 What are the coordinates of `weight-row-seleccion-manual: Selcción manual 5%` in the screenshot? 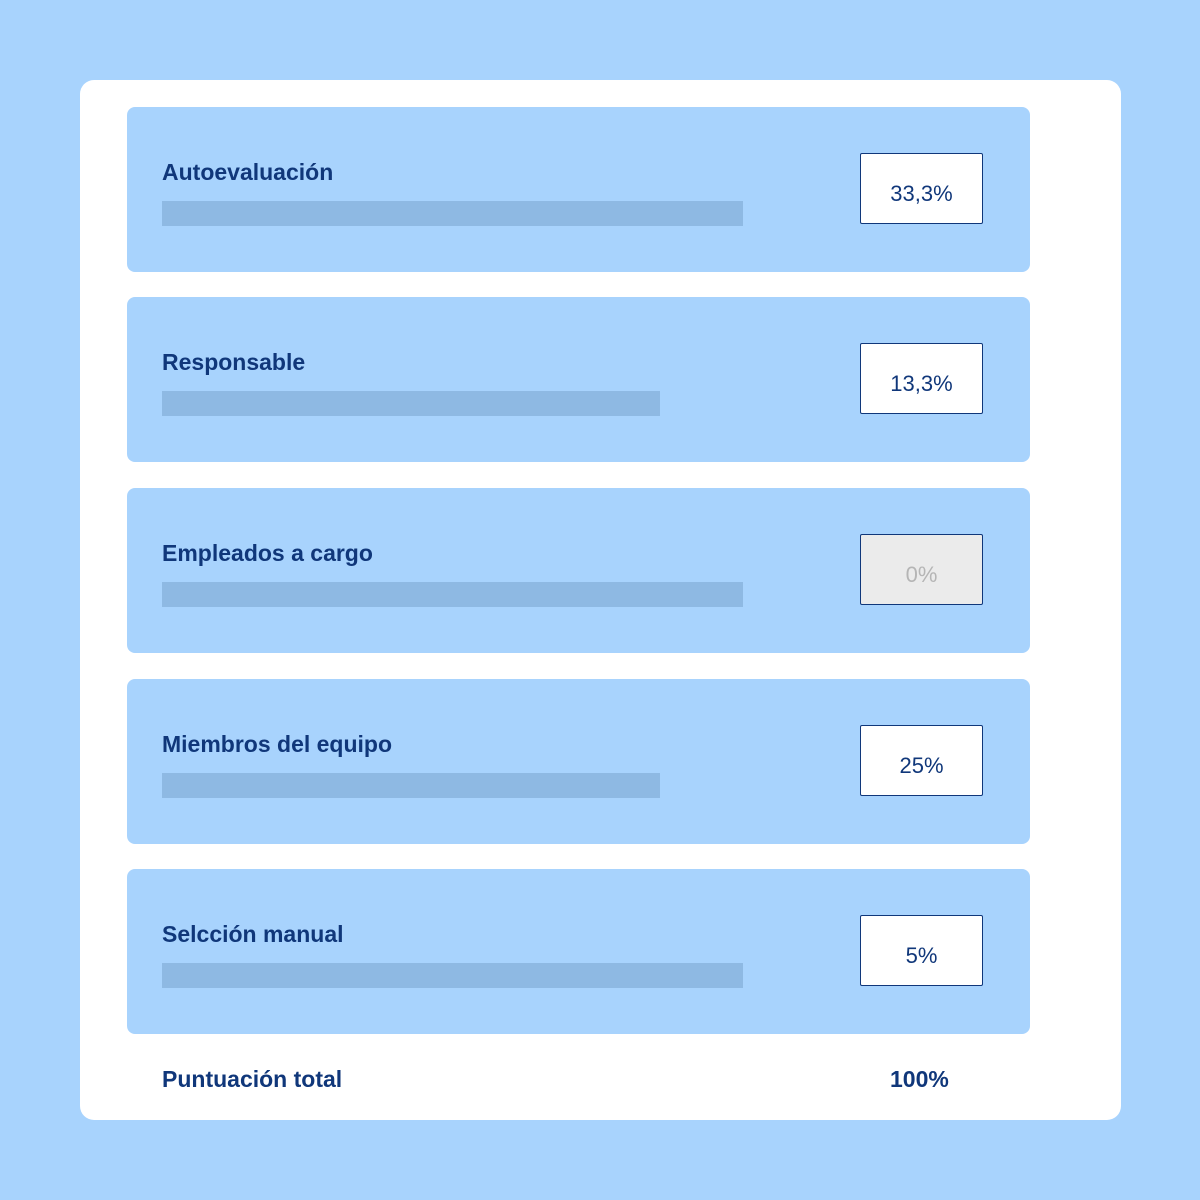 It's located at (578, 951).